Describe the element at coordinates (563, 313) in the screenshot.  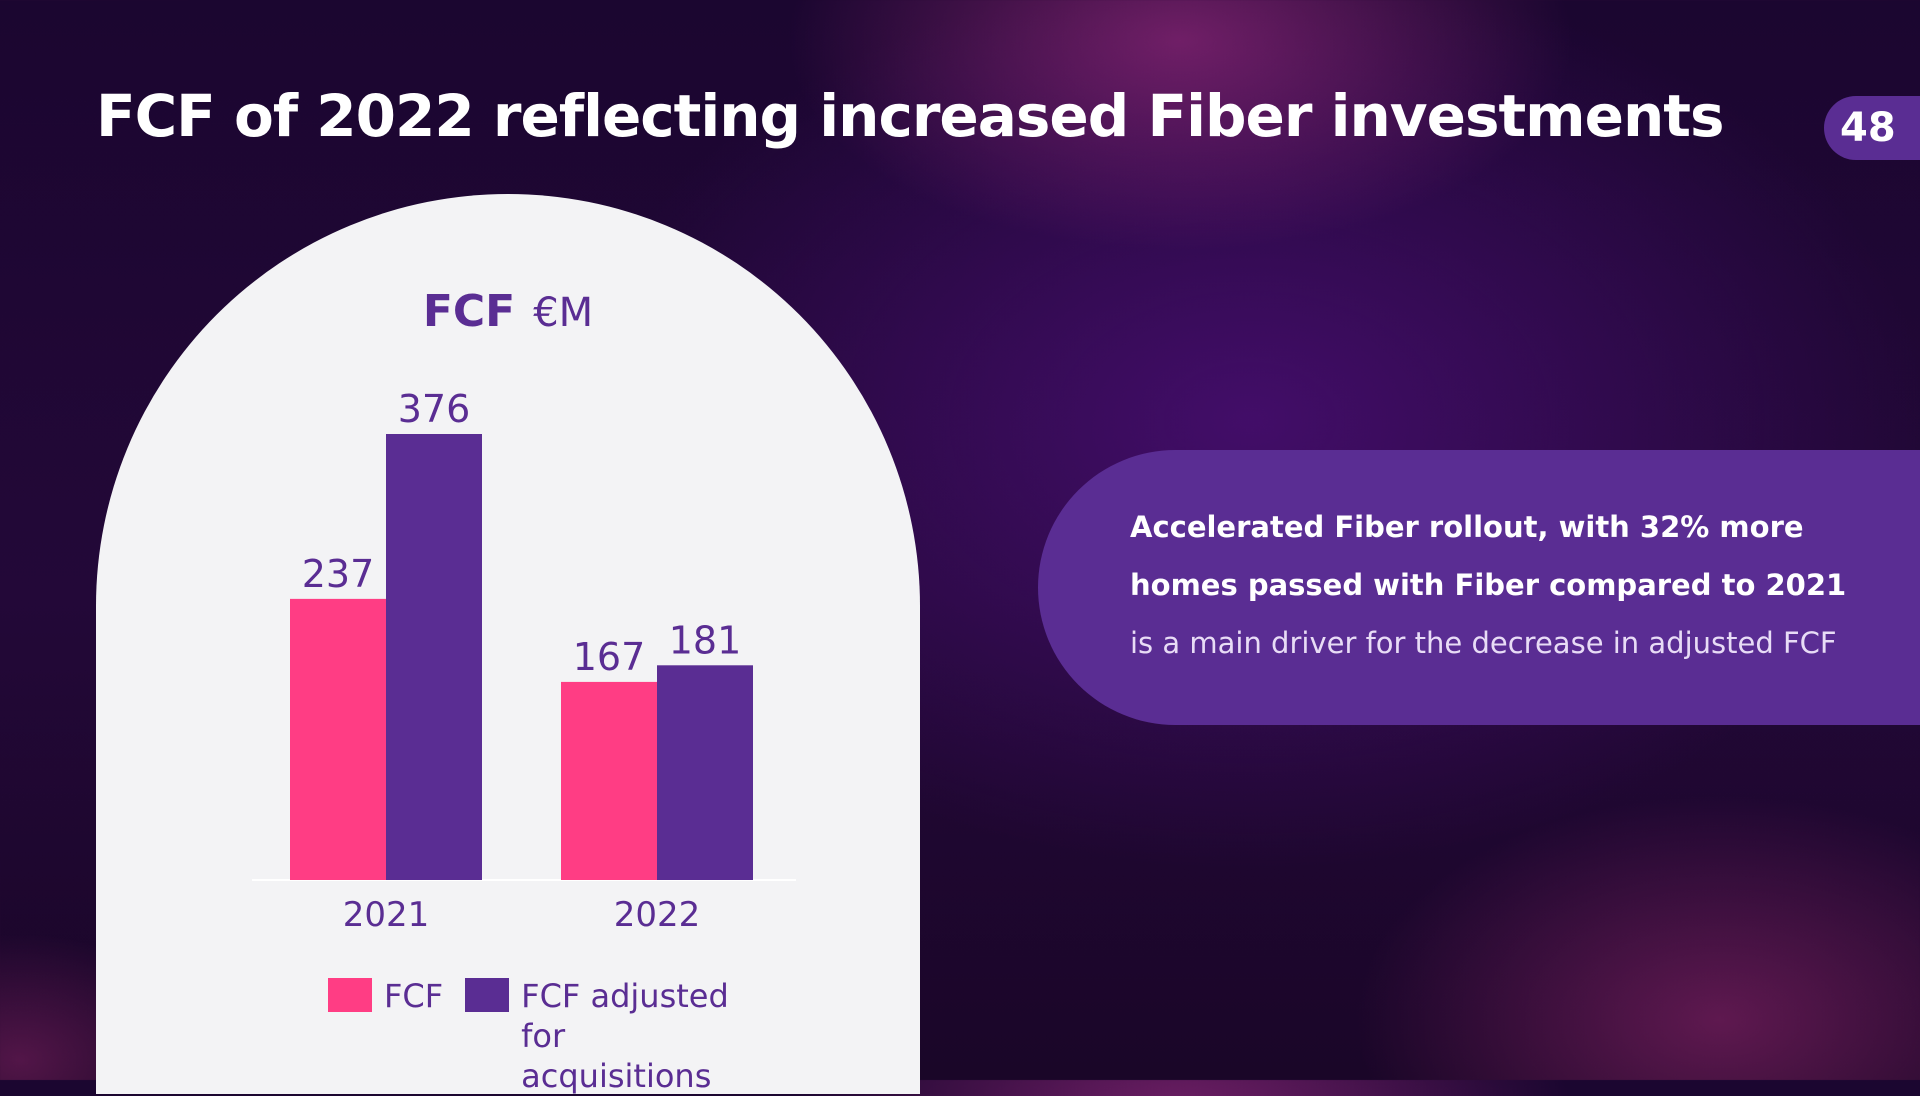
I see `chart-unit: €M` at that location.